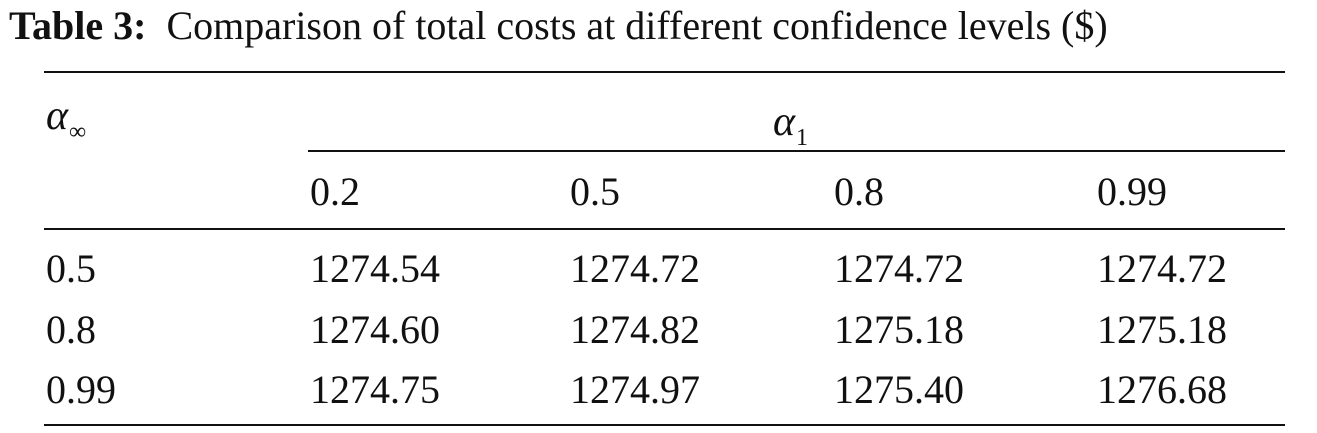  Describe the element at coordinates (78, 25) in the screenshot. I see `caption-label: Table 3:` at that location.